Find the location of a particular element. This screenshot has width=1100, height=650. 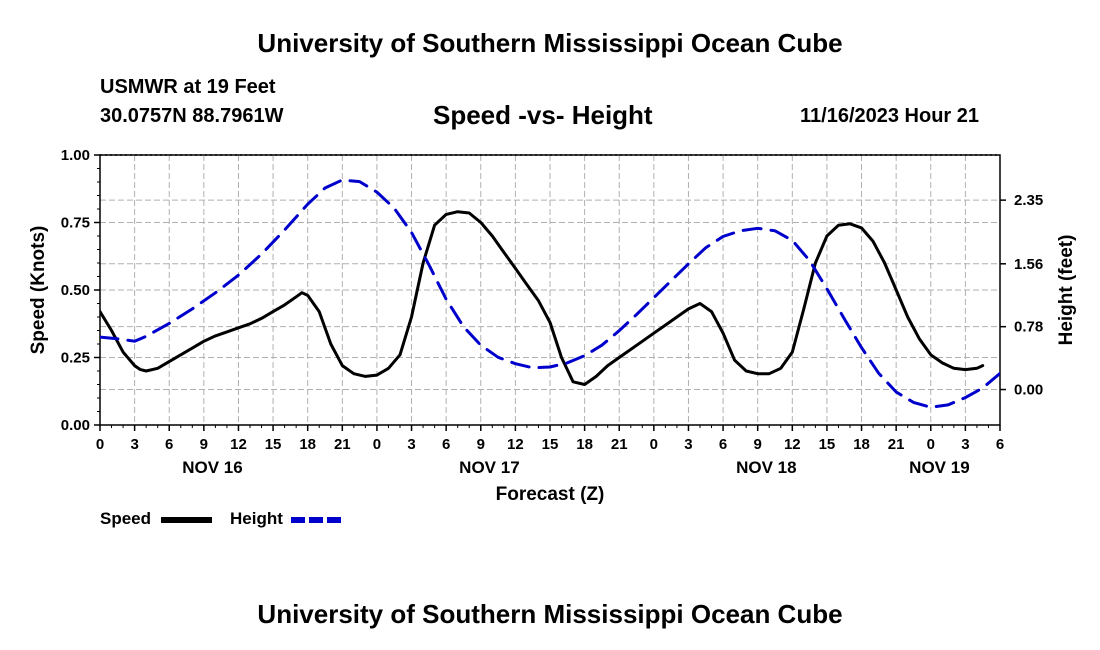

y2-tick-label: 0.78 is located at coordinates (1028, 327).